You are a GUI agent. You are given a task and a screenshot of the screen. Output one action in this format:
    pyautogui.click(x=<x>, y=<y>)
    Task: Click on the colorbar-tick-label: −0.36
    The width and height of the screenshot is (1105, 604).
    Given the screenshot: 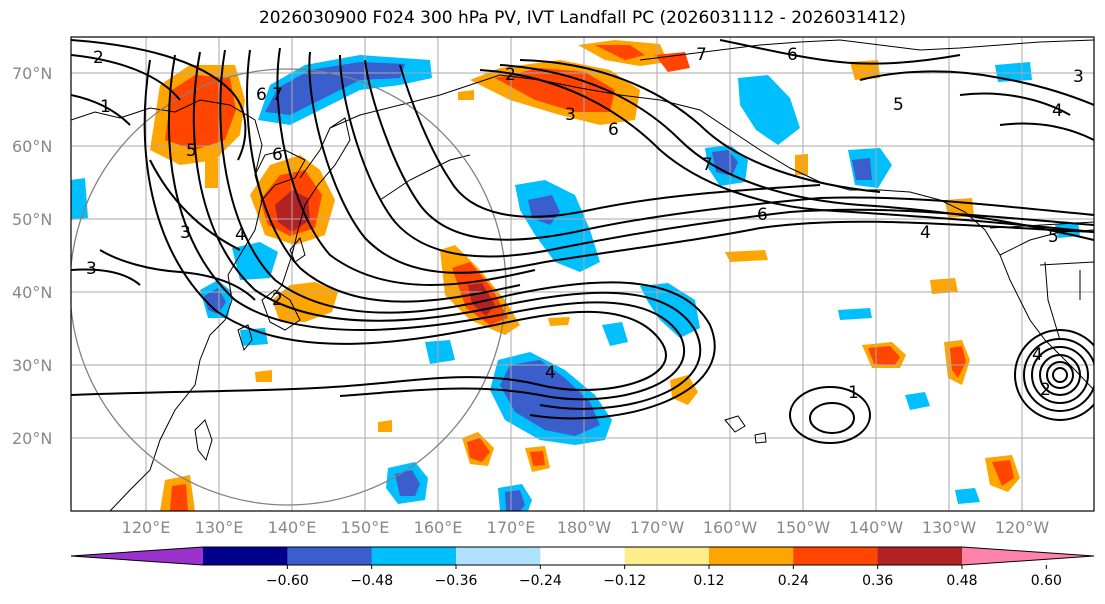 What is the action you would take?
    pyautogui.click(x=456, y=581)
    